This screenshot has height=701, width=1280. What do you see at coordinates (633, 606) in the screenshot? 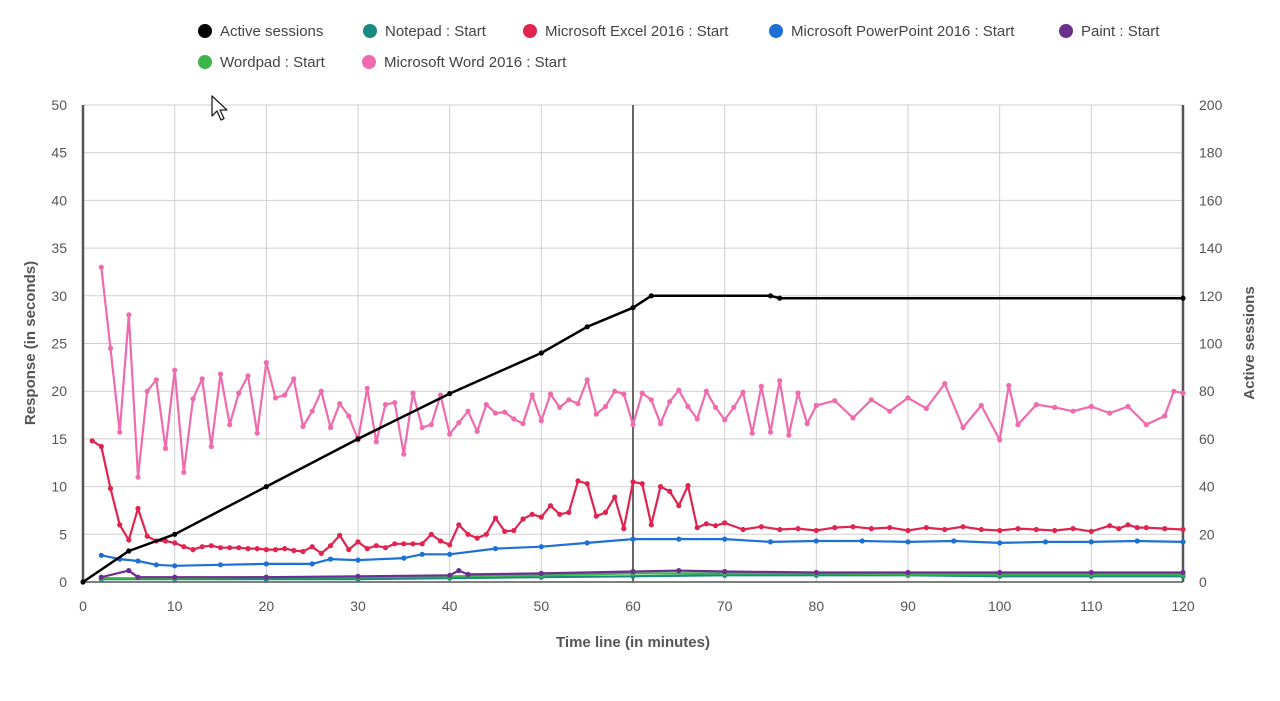
I see `x-tick-label: 60` at bounding box center [633, 606].